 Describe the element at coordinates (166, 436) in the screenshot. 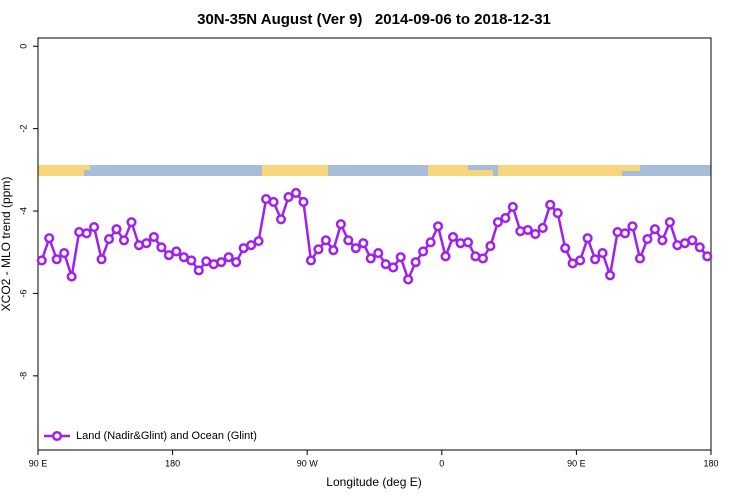

I see `legend-label: Land (Nadir&Glint) and Ocean (Glint)` at that location.